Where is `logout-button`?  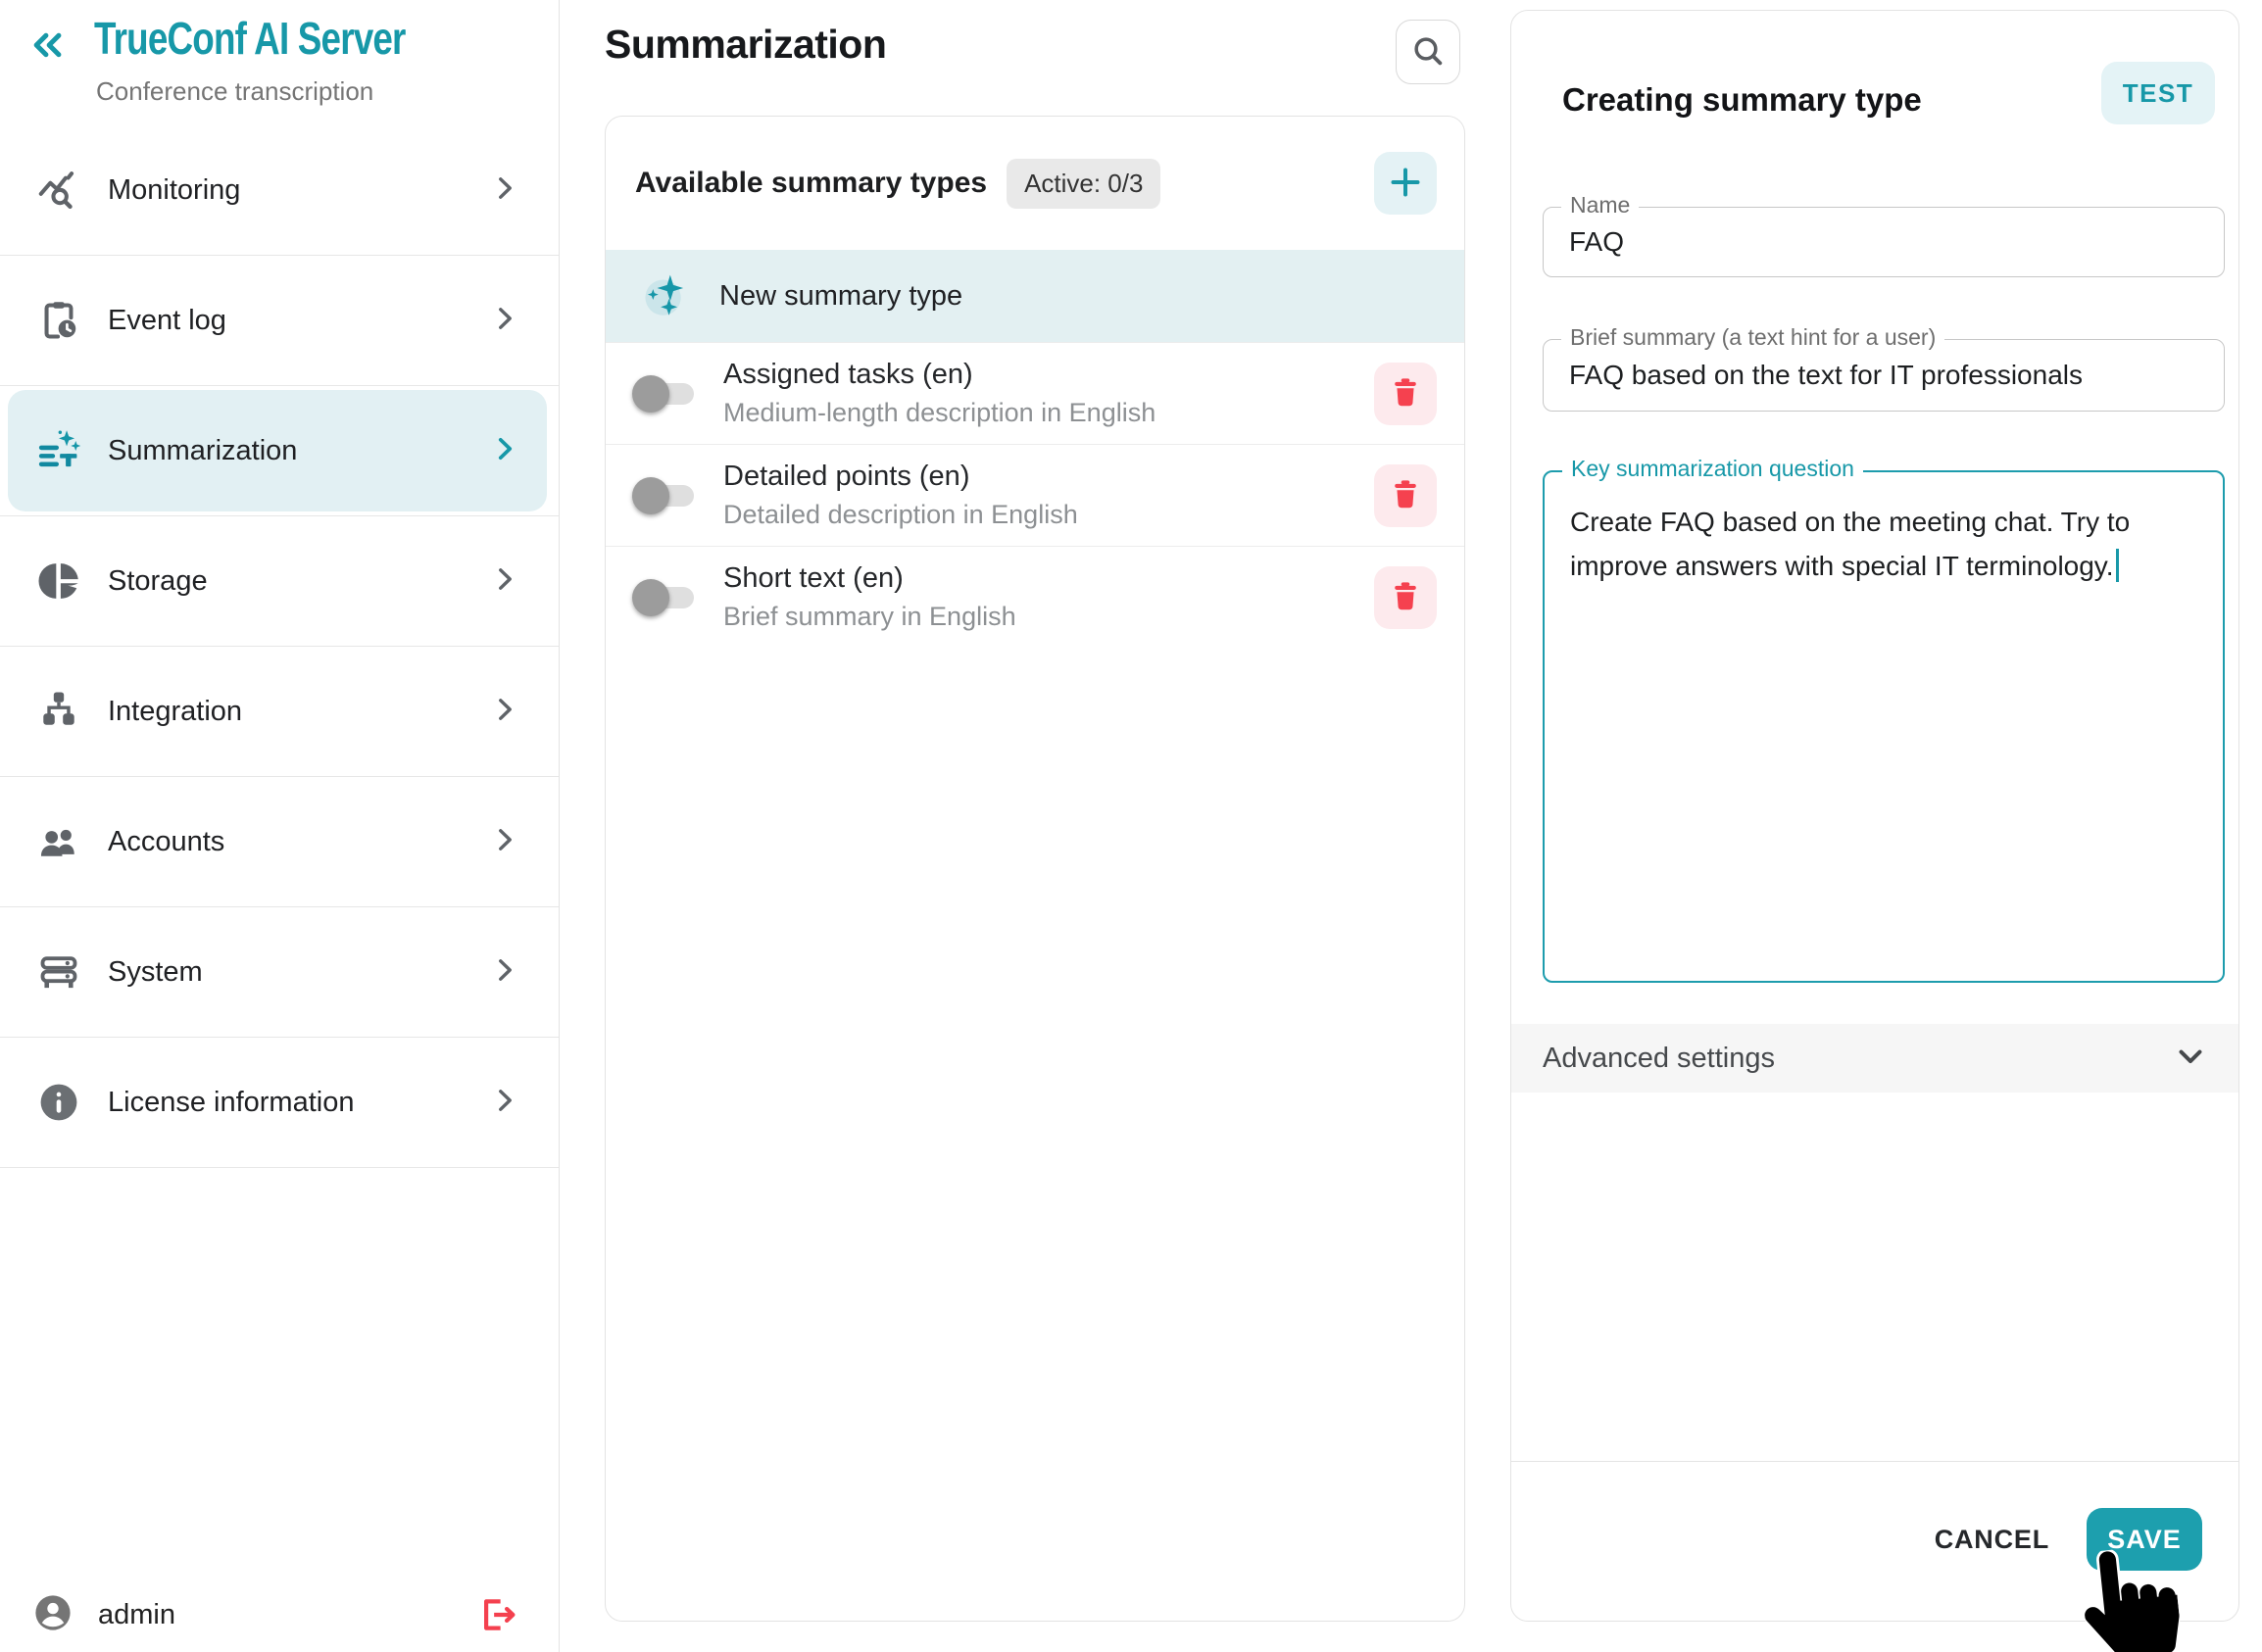
logout-button is located at coordinates (497, 1614).